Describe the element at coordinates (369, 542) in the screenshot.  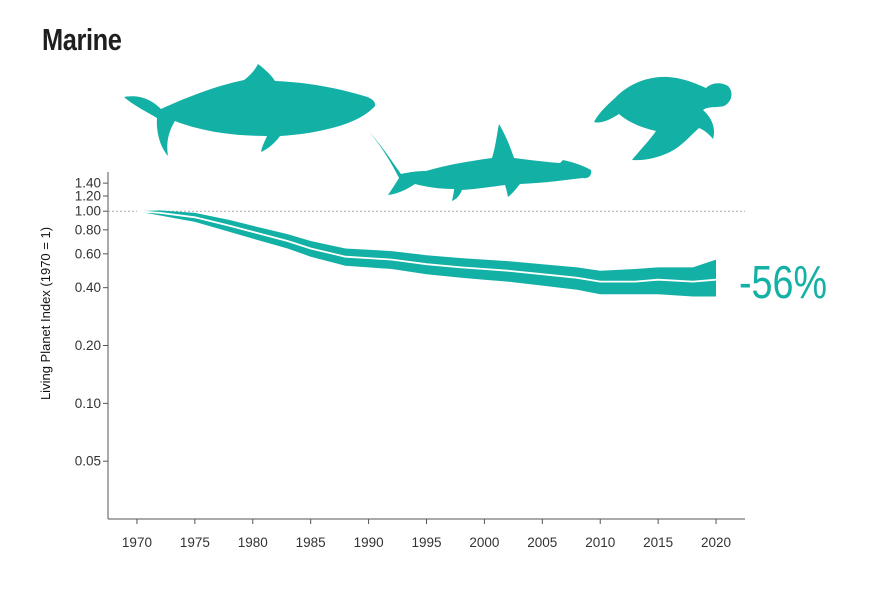
I see `x-tick-label: 1990` at that location.